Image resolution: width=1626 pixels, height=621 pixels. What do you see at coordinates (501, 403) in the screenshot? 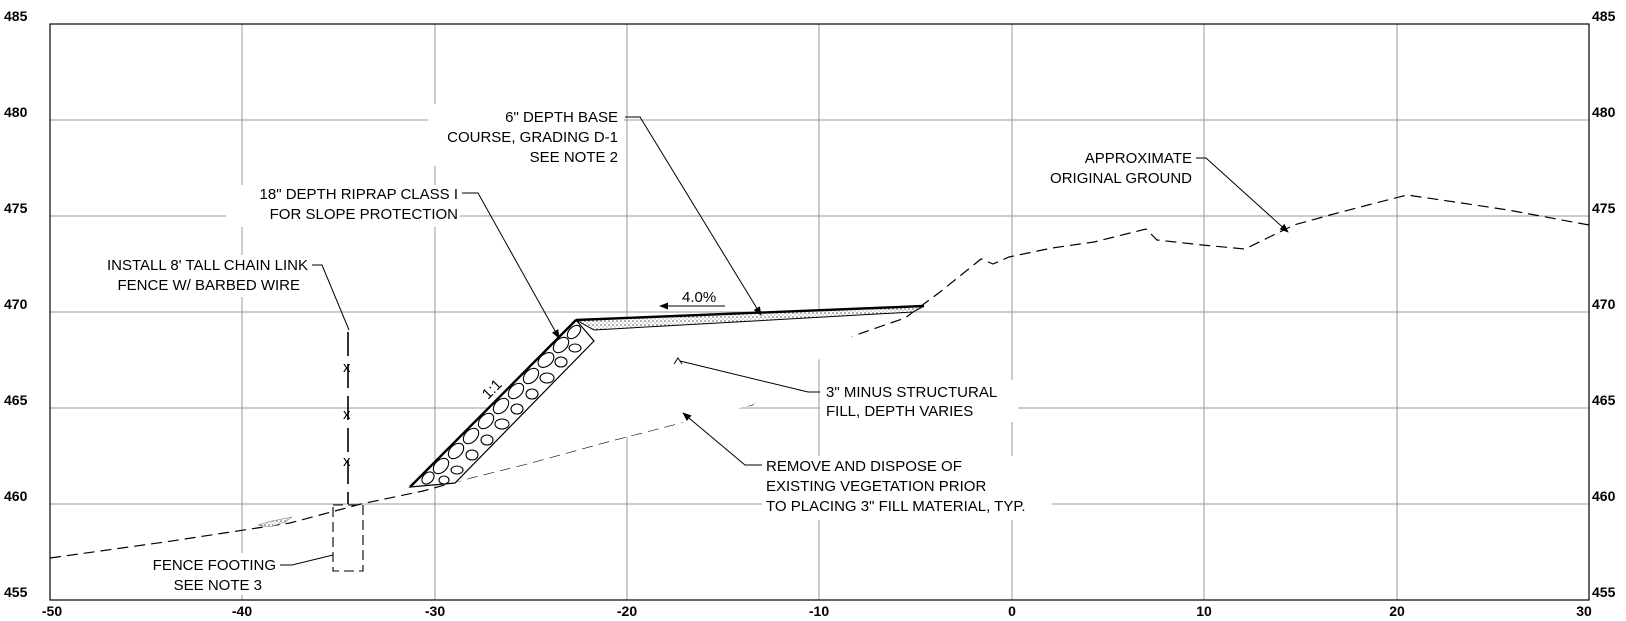
I see `riprap-slope-protection` at bounding box center [501, 403].